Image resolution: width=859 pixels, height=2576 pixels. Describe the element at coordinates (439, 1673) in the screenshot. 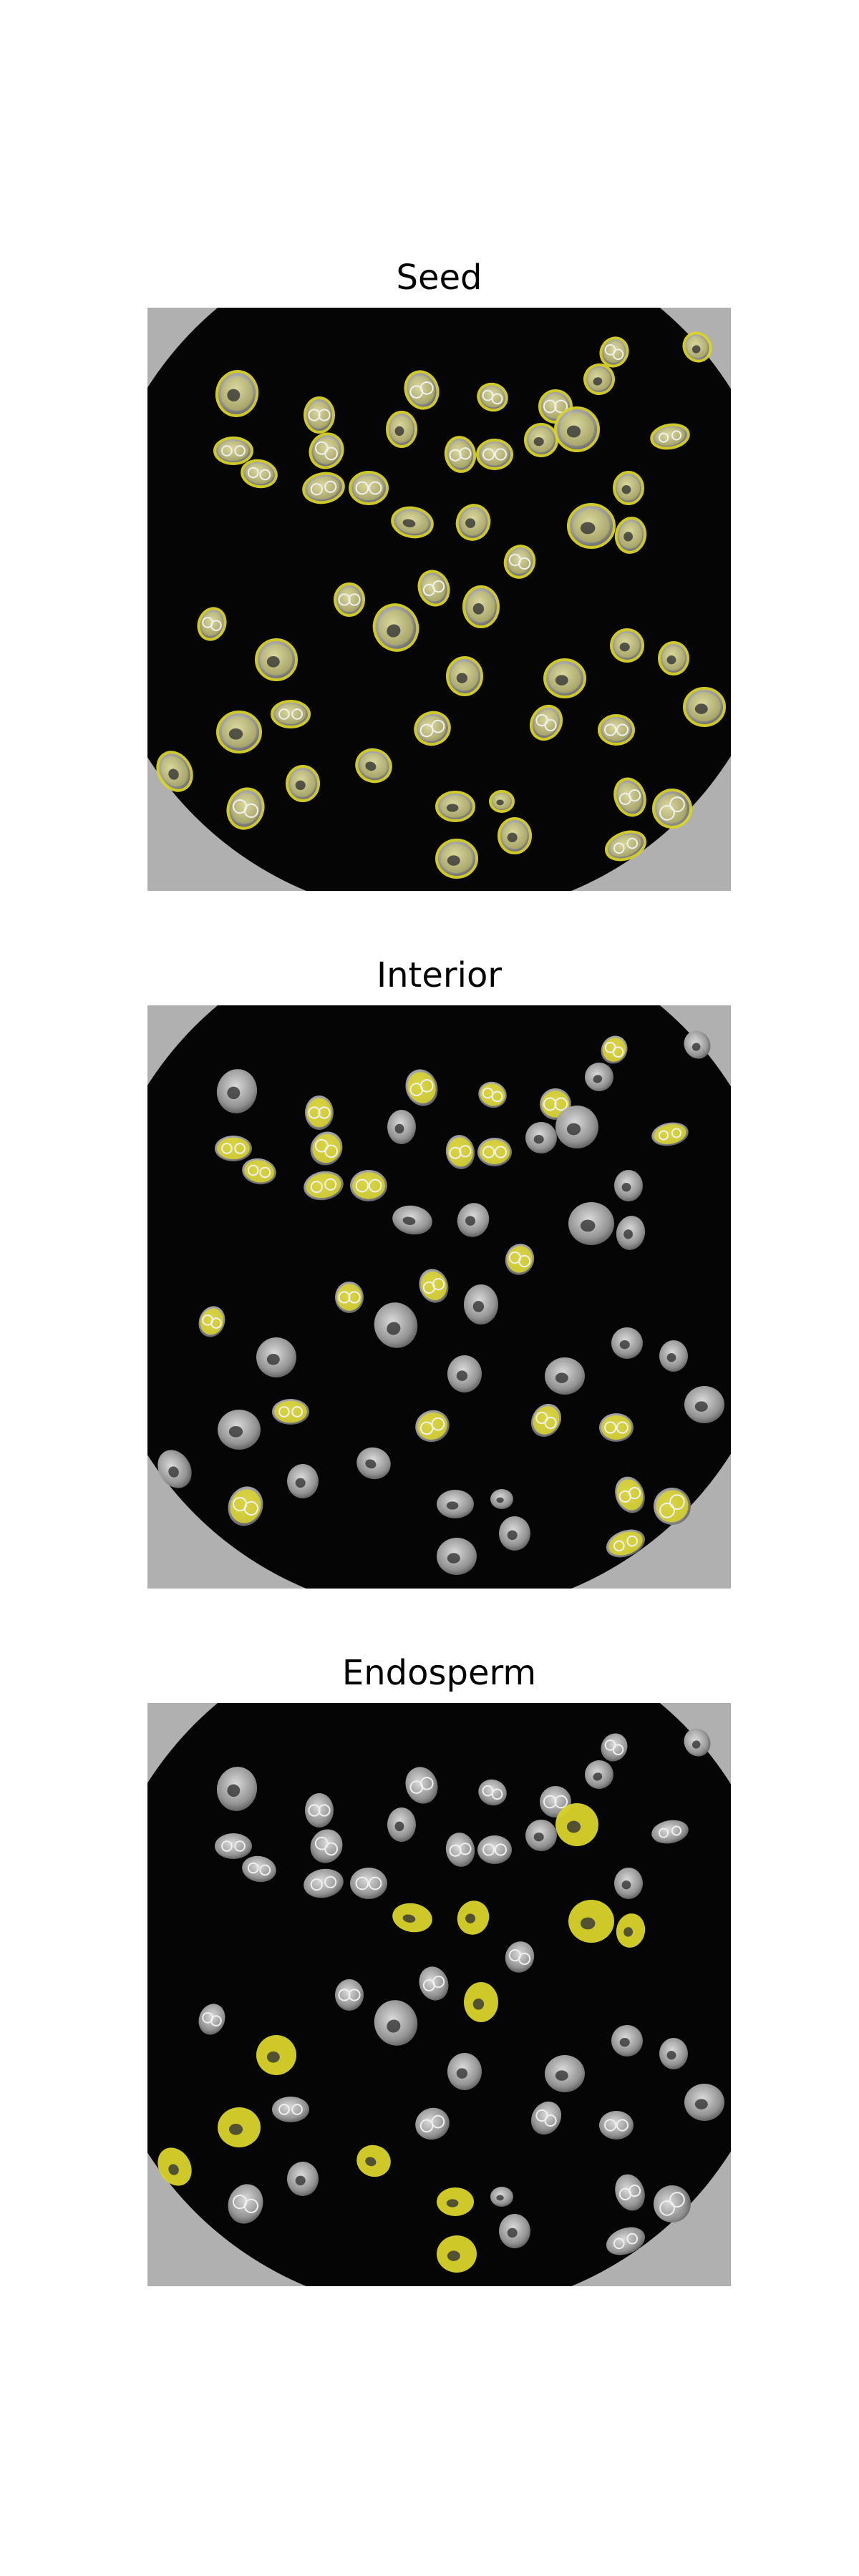

I see `panel-title-endosperm: Endosperm` at that location.